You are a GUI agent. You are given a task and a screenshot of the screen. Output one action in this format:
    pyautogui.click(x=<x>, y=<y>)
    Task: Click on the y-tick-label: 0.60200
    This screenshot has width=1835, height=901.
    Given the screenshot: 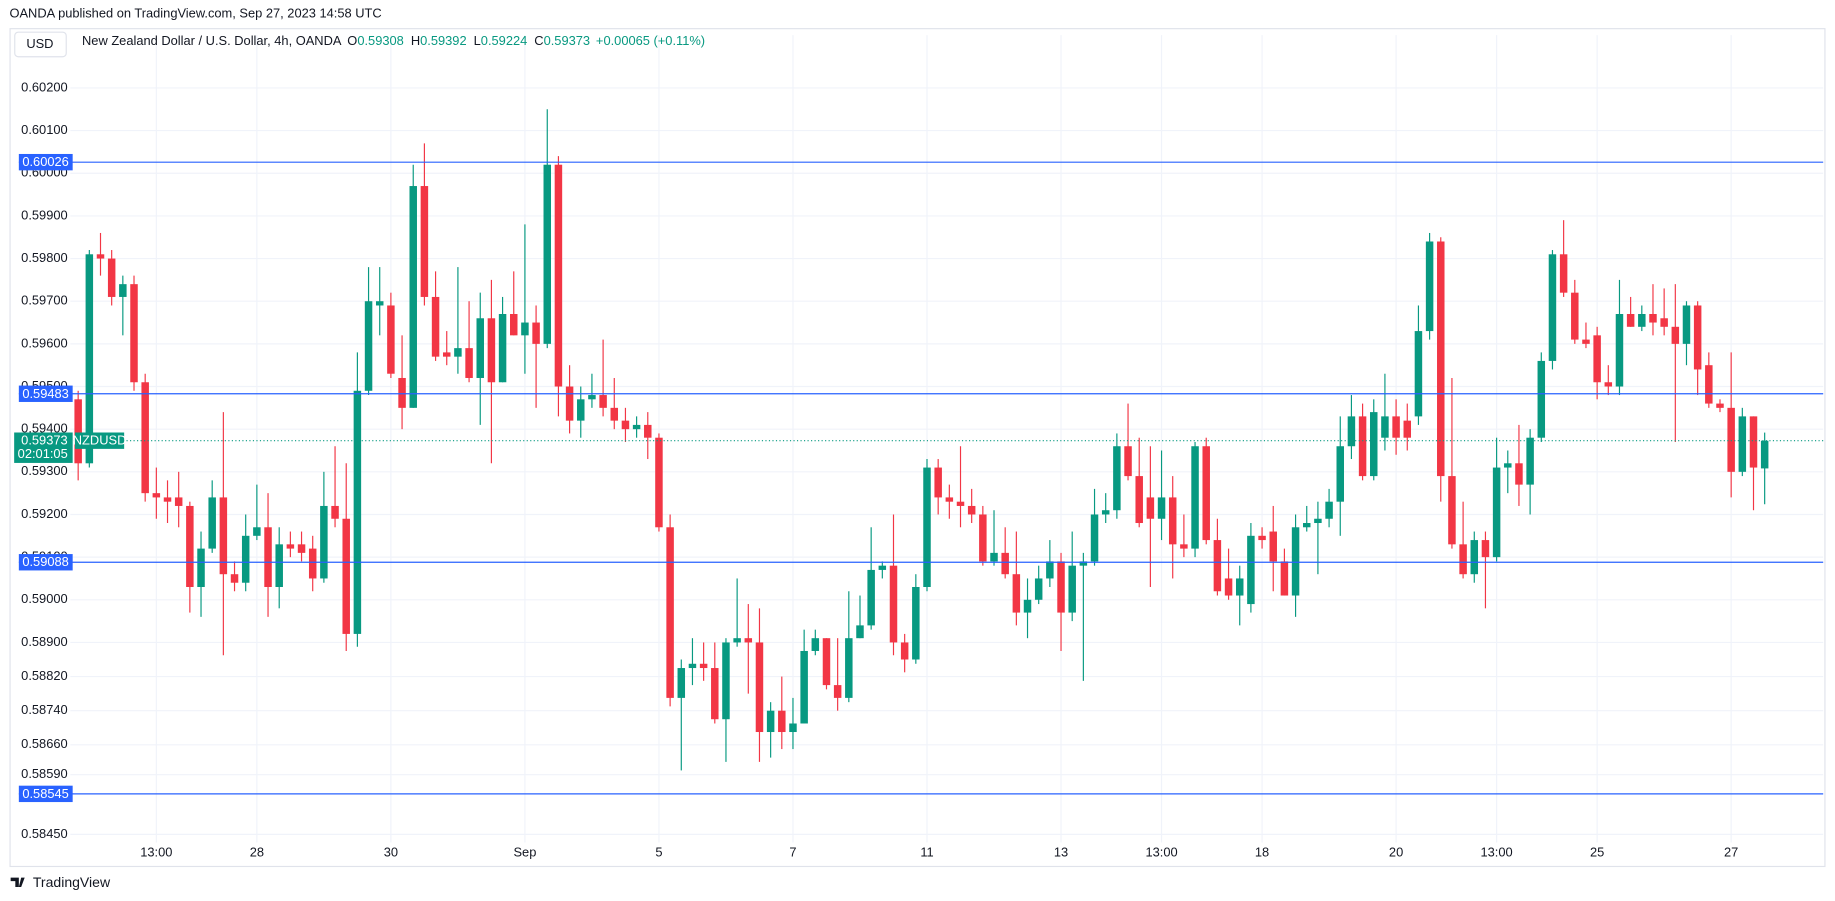 What is the action you would take?
    pyautogui.click(x=44, y=86)
    